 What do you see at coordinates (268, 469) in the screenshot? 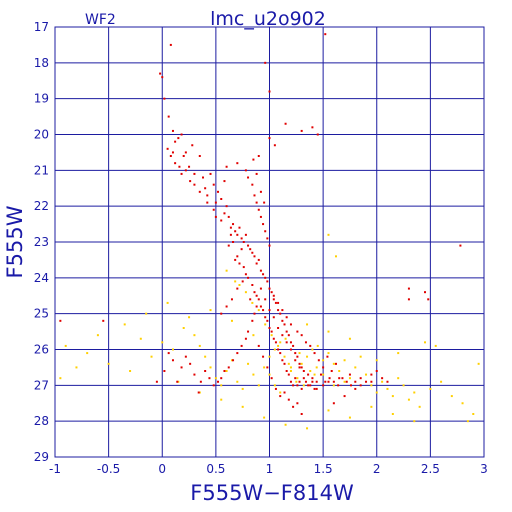
I see `x-tick-labels: -1 -0.5 0 0.5 1 1.5 2 2.5 3` at bounding box center [268, 469].